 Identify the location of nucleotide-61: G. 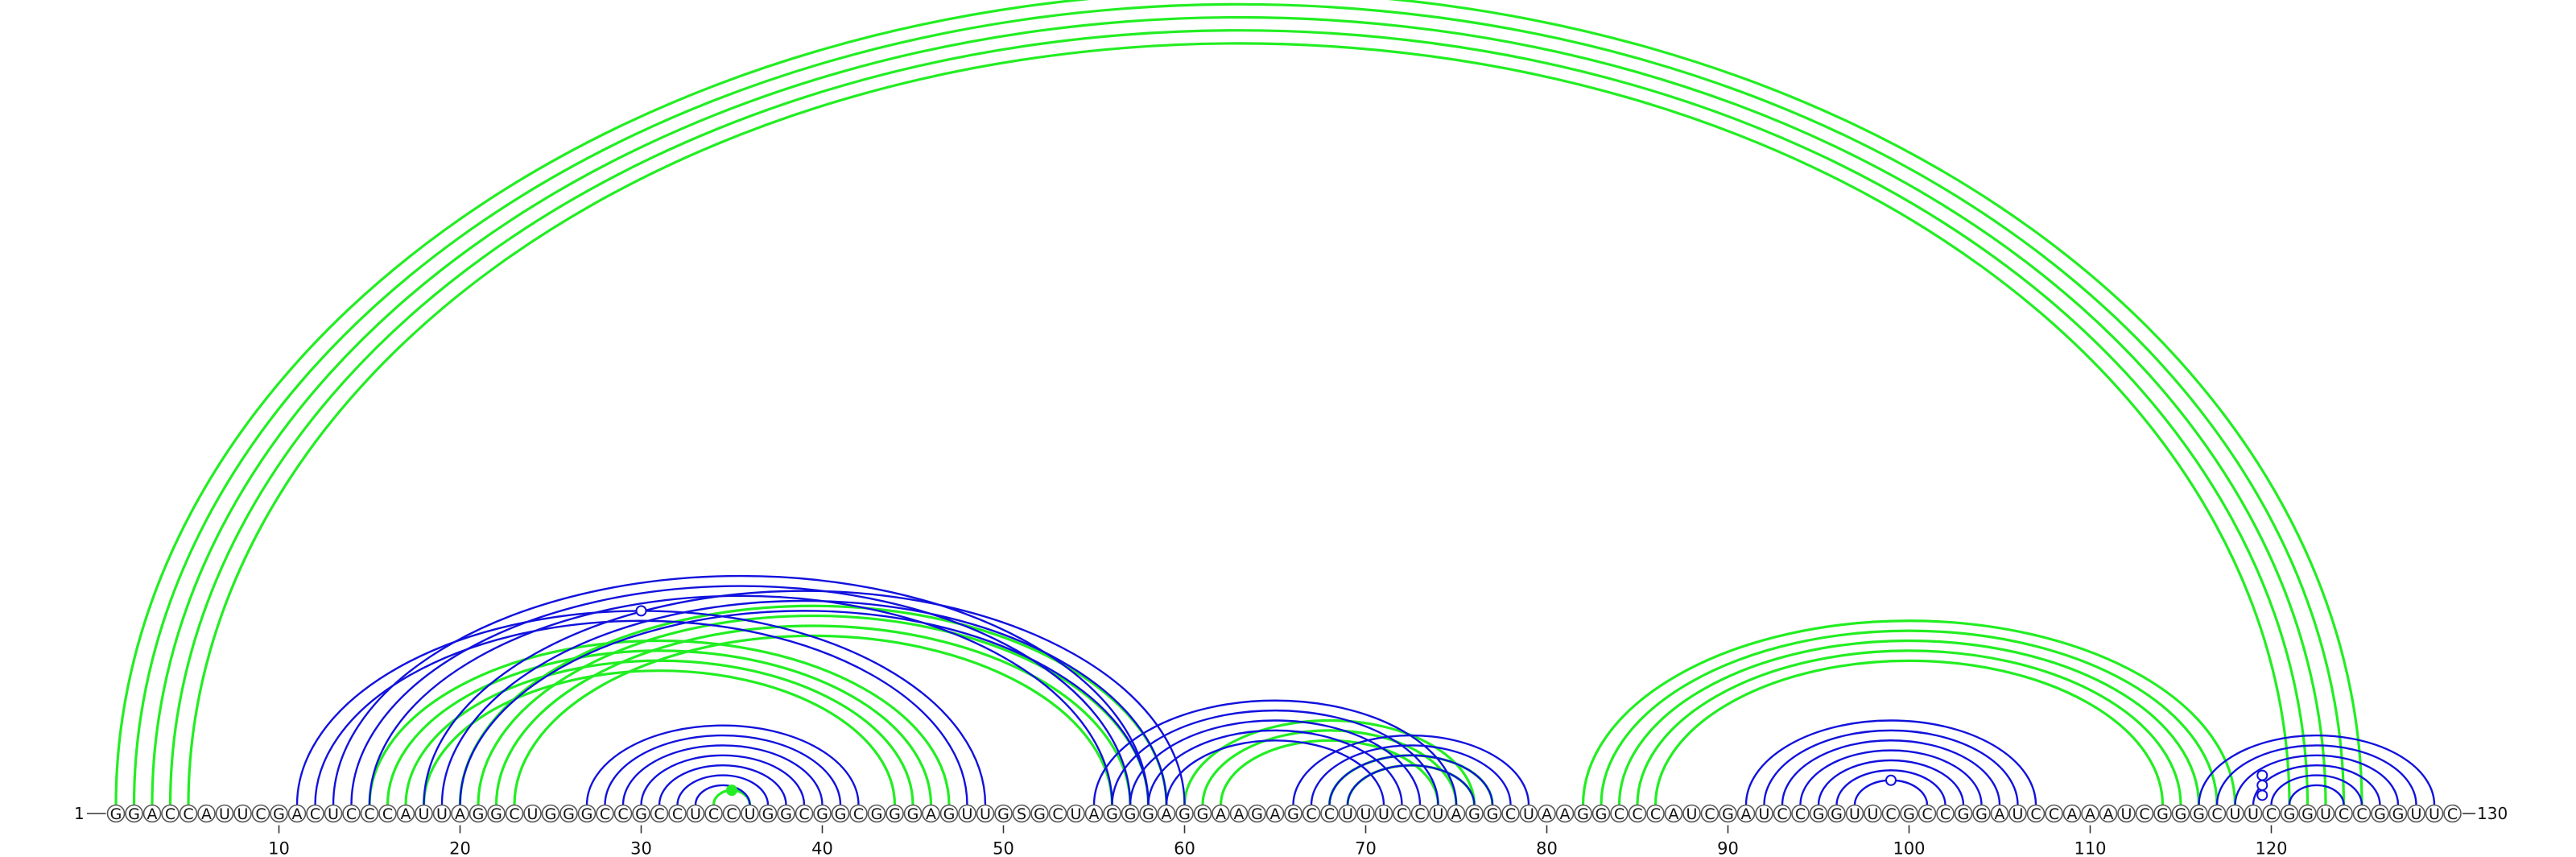
(1202, 813).